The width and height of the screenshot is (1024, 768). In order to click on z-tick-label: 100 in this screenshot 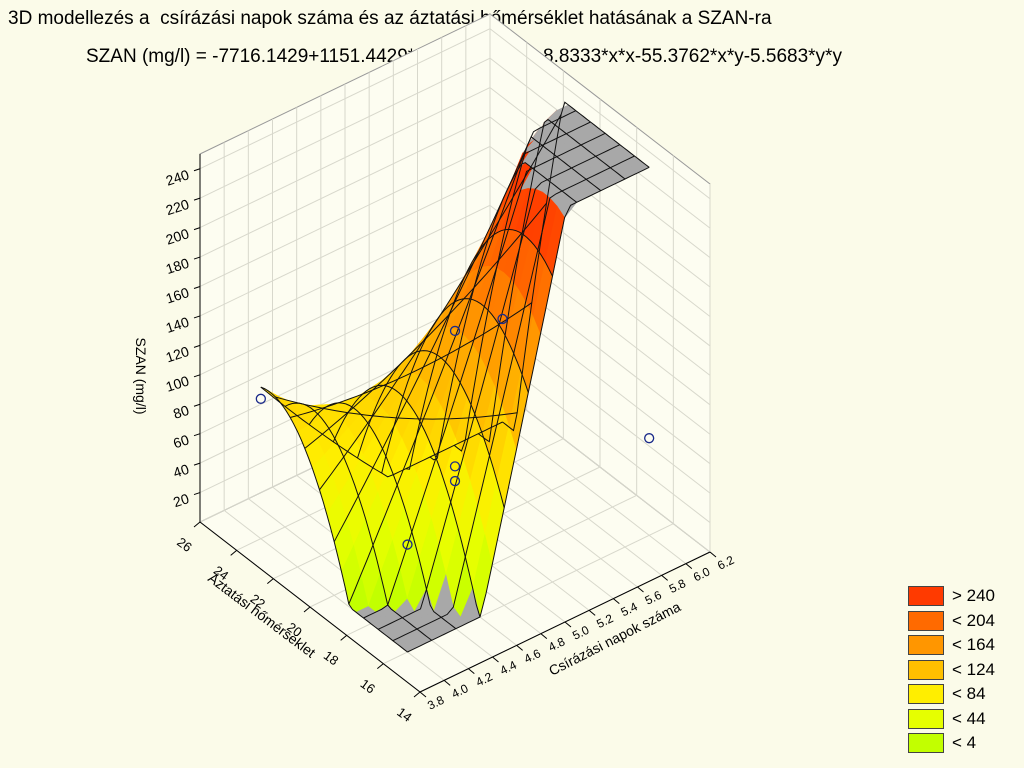, I will do `click(177, 383)`.